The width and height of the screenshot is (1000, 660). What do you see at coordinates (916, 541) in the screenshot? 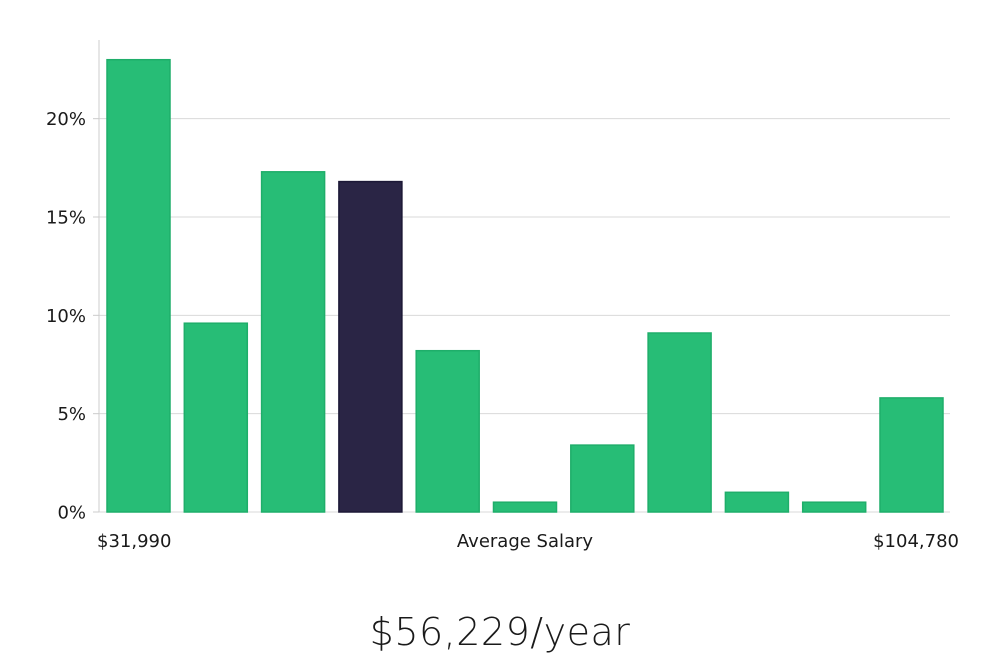
I see `x-axis-max-label: $104,780` at bounding box center [916, 541].